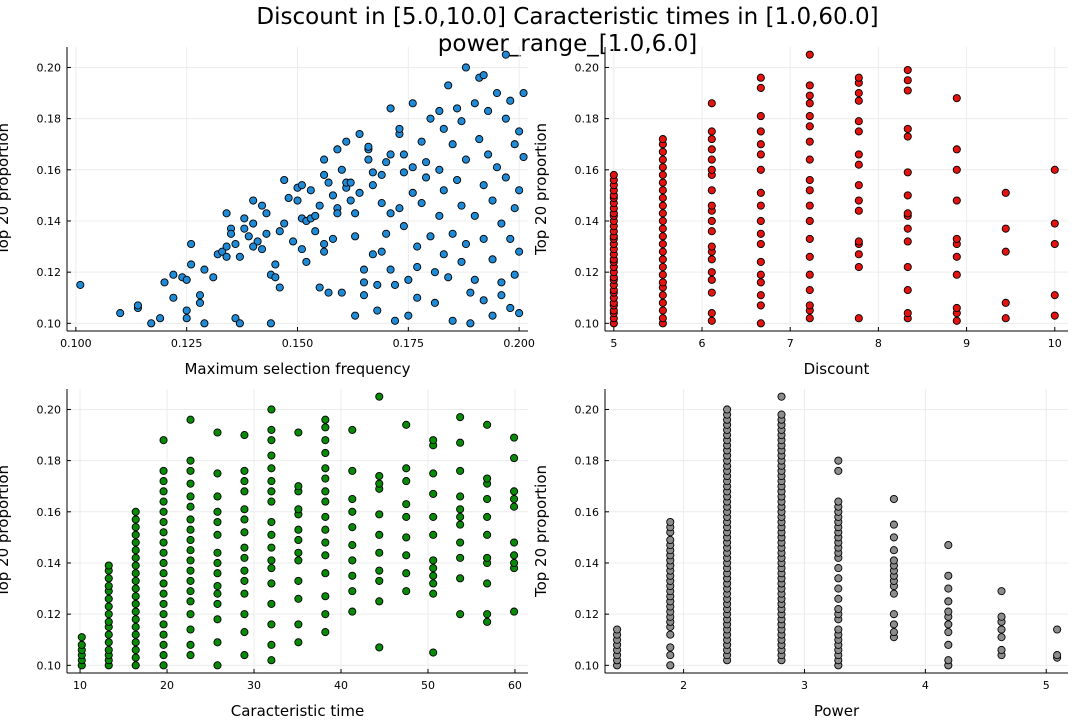  I want to click on y-axis-label: Top 20 proportion, so click(541, 531).